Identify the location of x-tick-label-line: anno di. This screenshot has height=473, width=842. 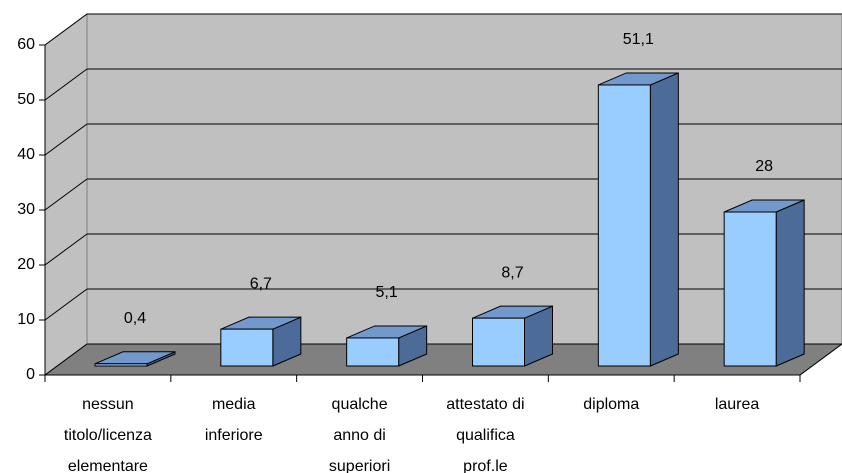
(359, 435).